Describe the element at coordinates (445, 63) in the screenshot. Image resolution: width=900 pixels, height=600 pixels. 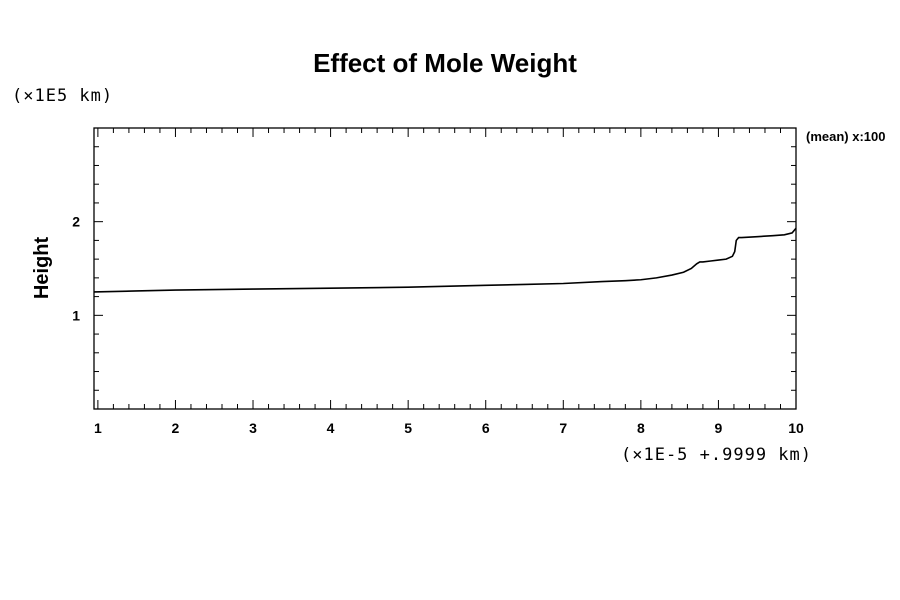
I see `chart-title: Effect of Mole Weight` at that location.